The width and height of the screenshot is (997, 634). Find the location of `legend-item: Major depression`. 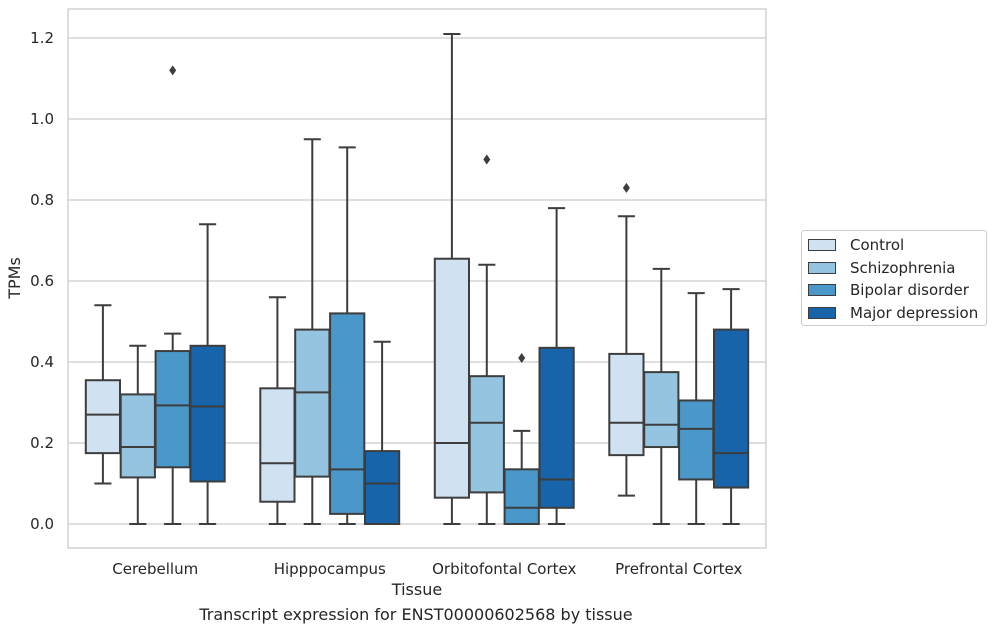

legend-item: Major depression is located at coordinates (893, 313).